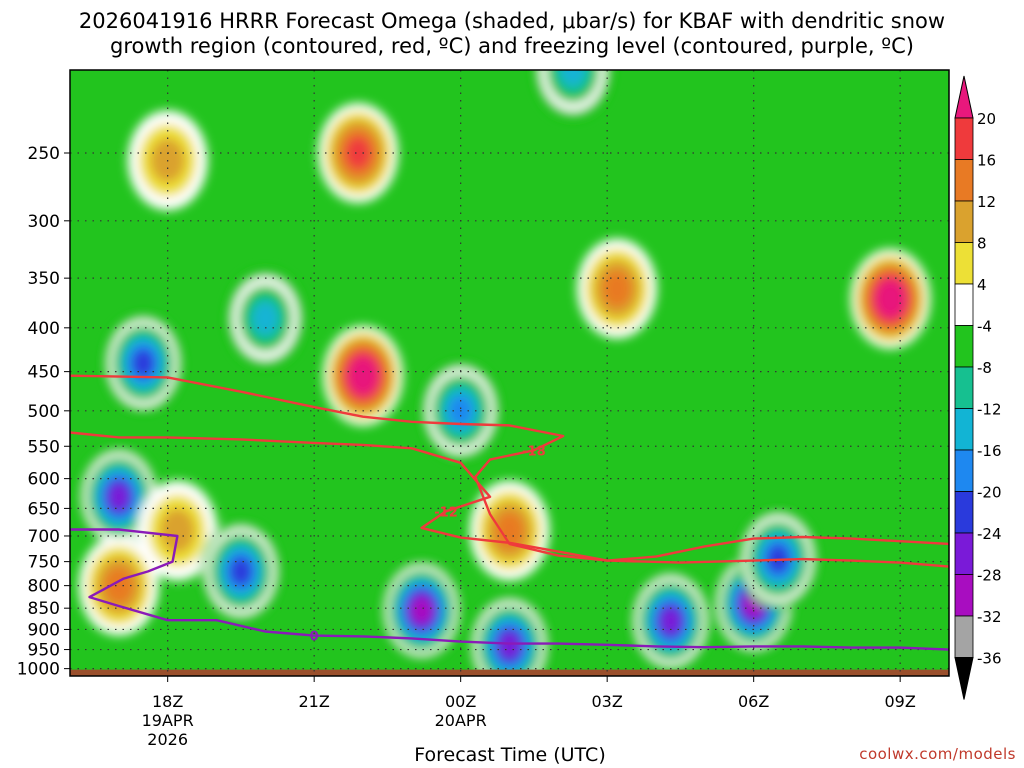 The height and width of the screenshot is (768, 1024). Describe the element at coordinates (509, 496) in the screenshot. I see `contour--12` at that location.